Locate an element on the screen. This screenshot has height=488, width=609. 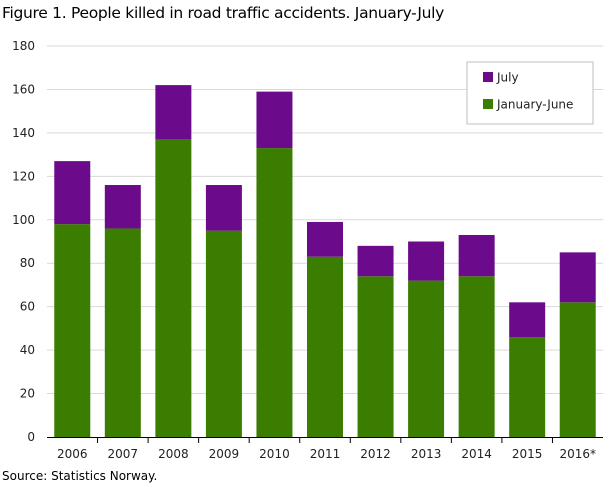
y-tick-label: 100 is located at coordinates (23, 220).